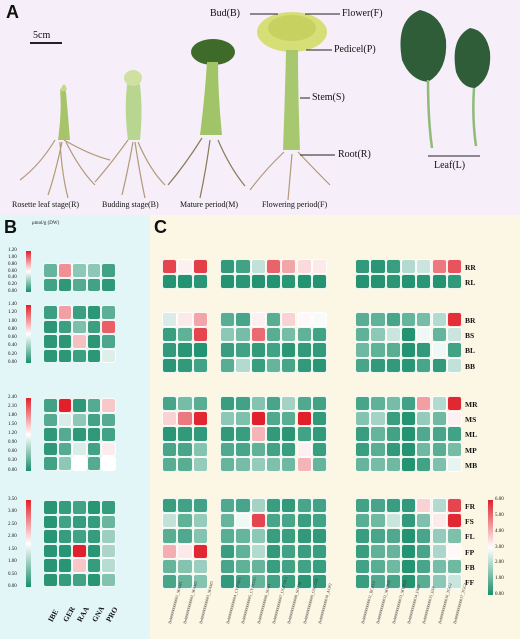  I want to click on colorbar-b-tick: 3.50, so click(12, 499).